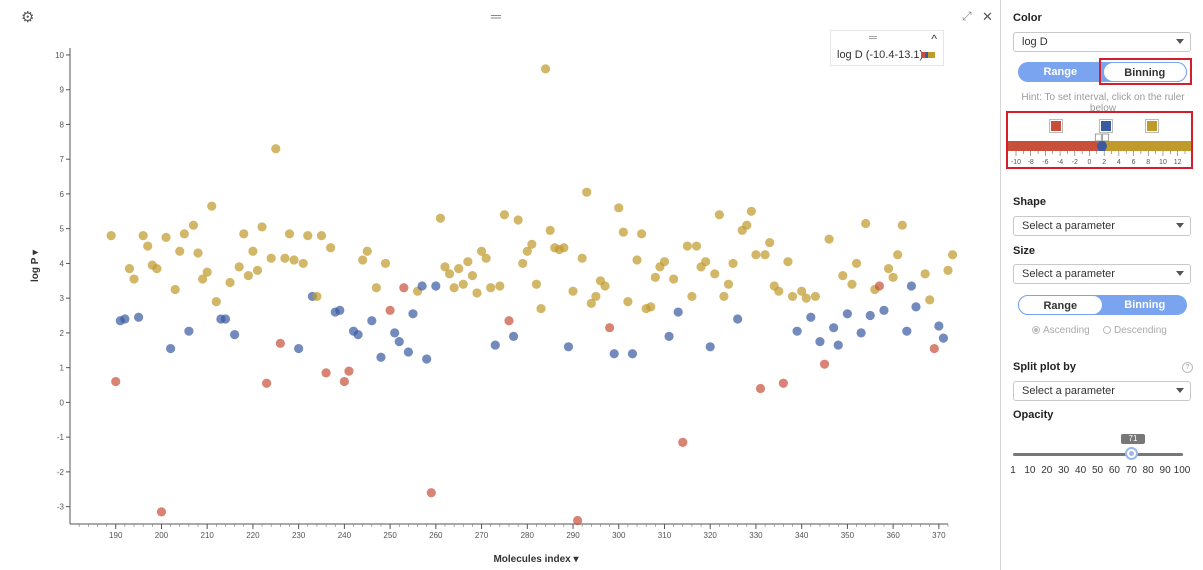 This screenshot has height=570, width=1203. I want to click on bin-color-low-picker, so click(1056, 126).